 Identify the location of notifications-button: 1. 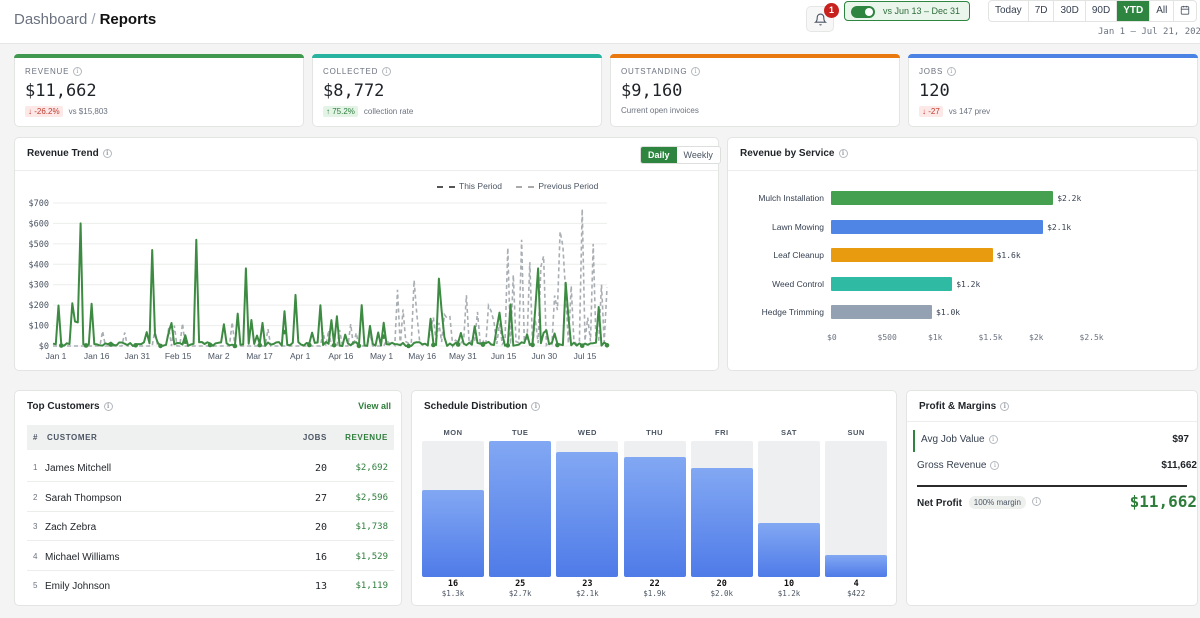
(822, 17).